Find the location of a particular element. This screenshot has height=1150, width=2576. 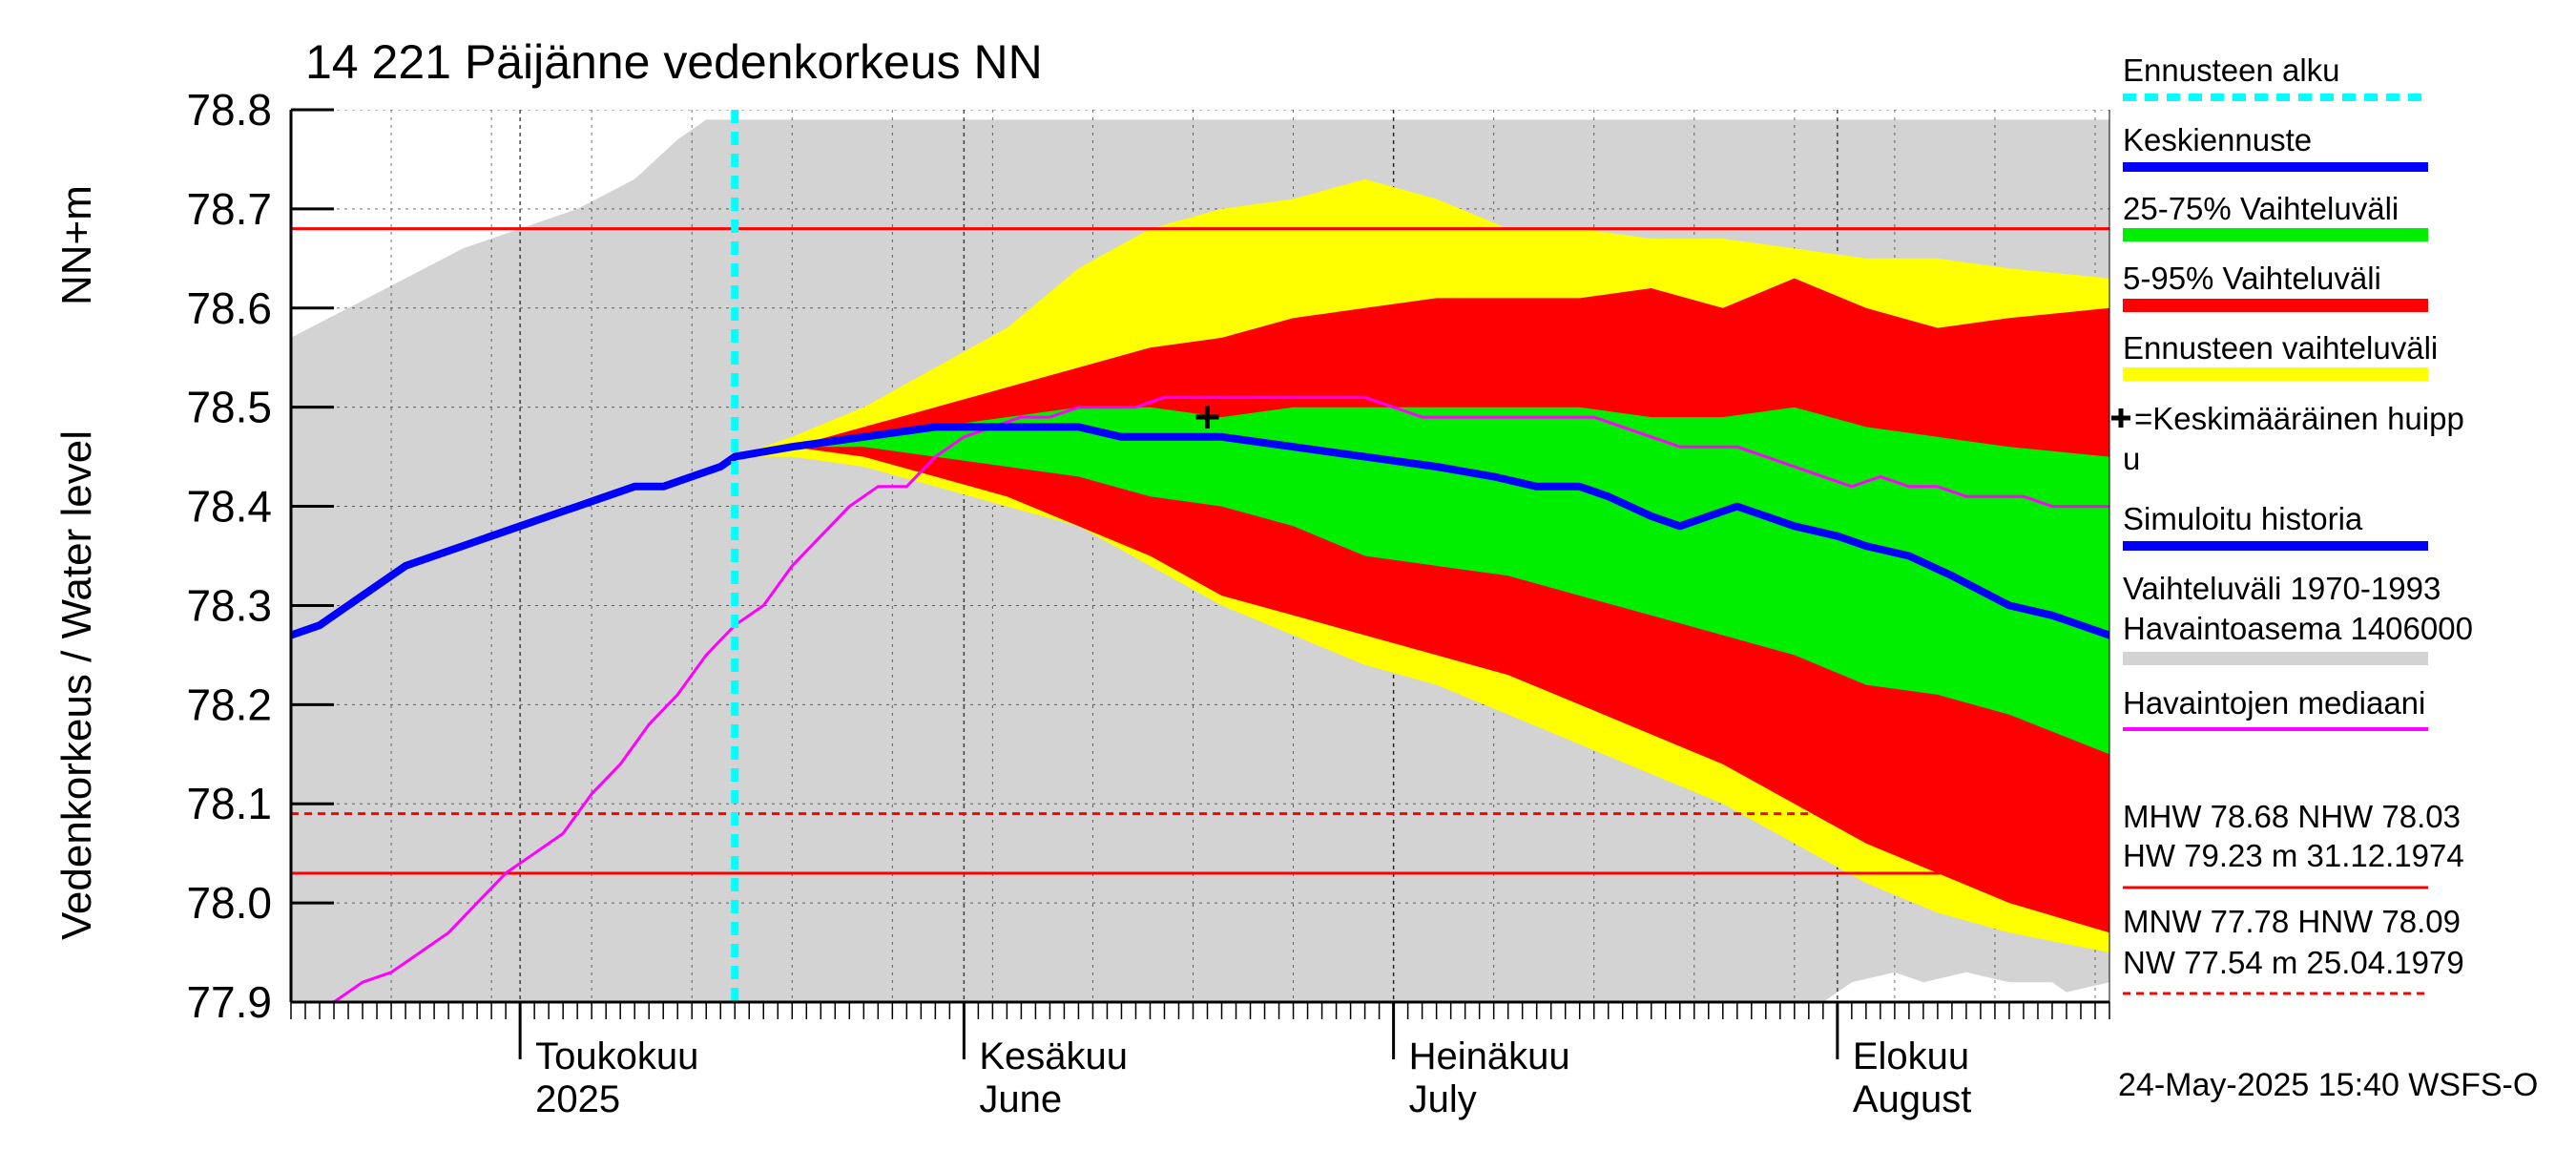

y-tick-label: 78.0 is located at coordinates (229, 903).